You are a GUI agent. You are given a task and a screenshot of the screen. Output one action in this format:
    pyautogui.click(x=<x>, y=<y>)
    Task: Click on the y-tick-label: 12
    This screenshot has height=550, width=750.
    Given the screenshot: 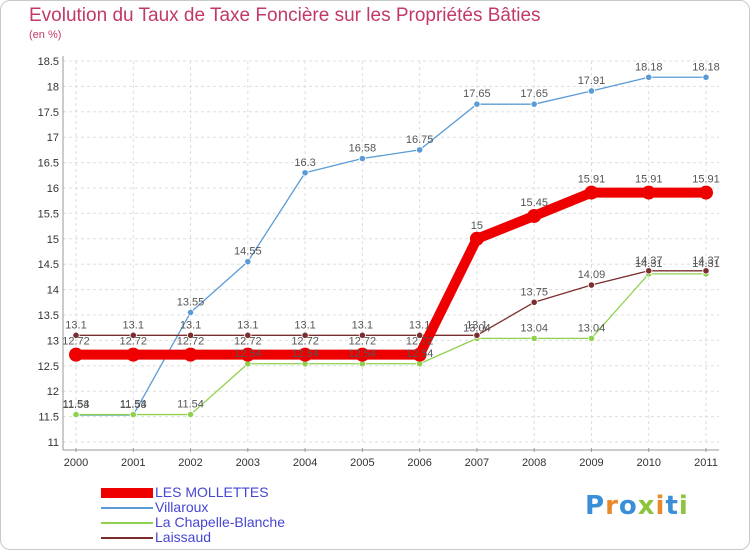 What is the action you would take?
    pyautogui.click(x=53, y=392)
    